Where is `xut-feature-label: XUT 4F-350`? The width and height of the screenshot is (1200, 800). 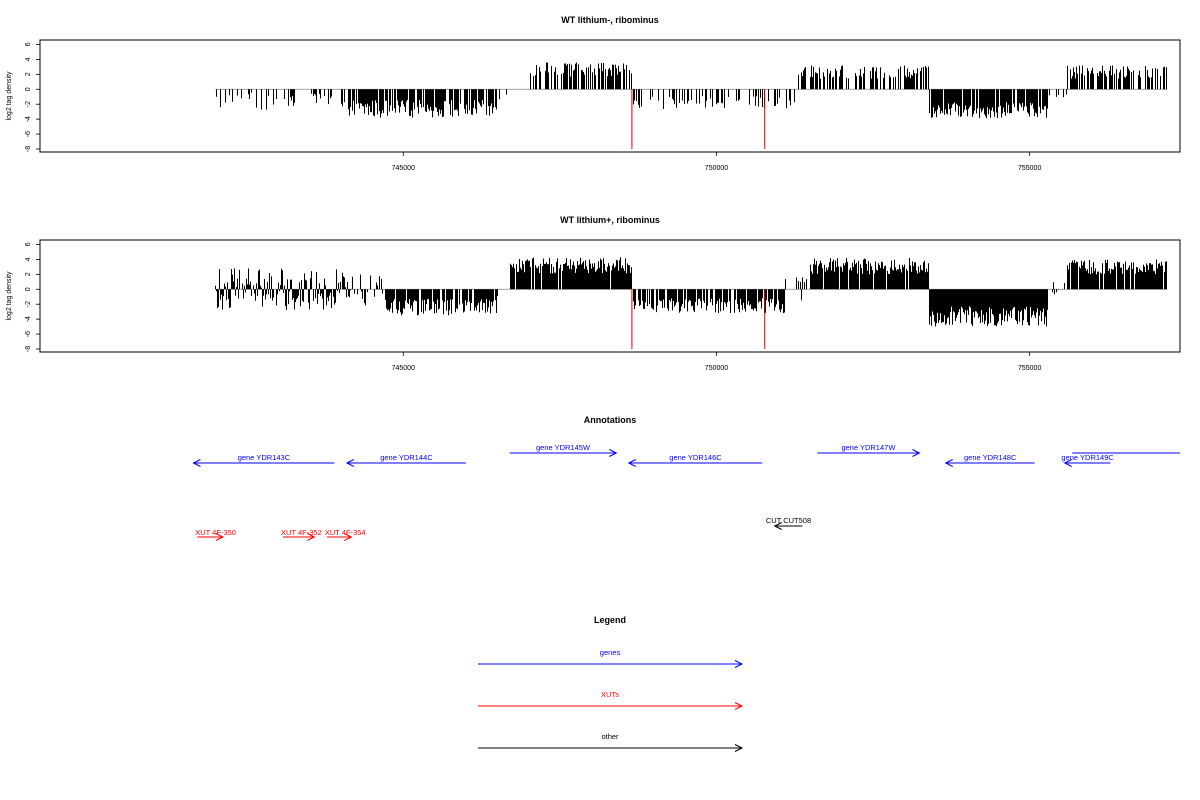
xut-feature-label: XUT 4F-350 is located at coordinates (215, 532).